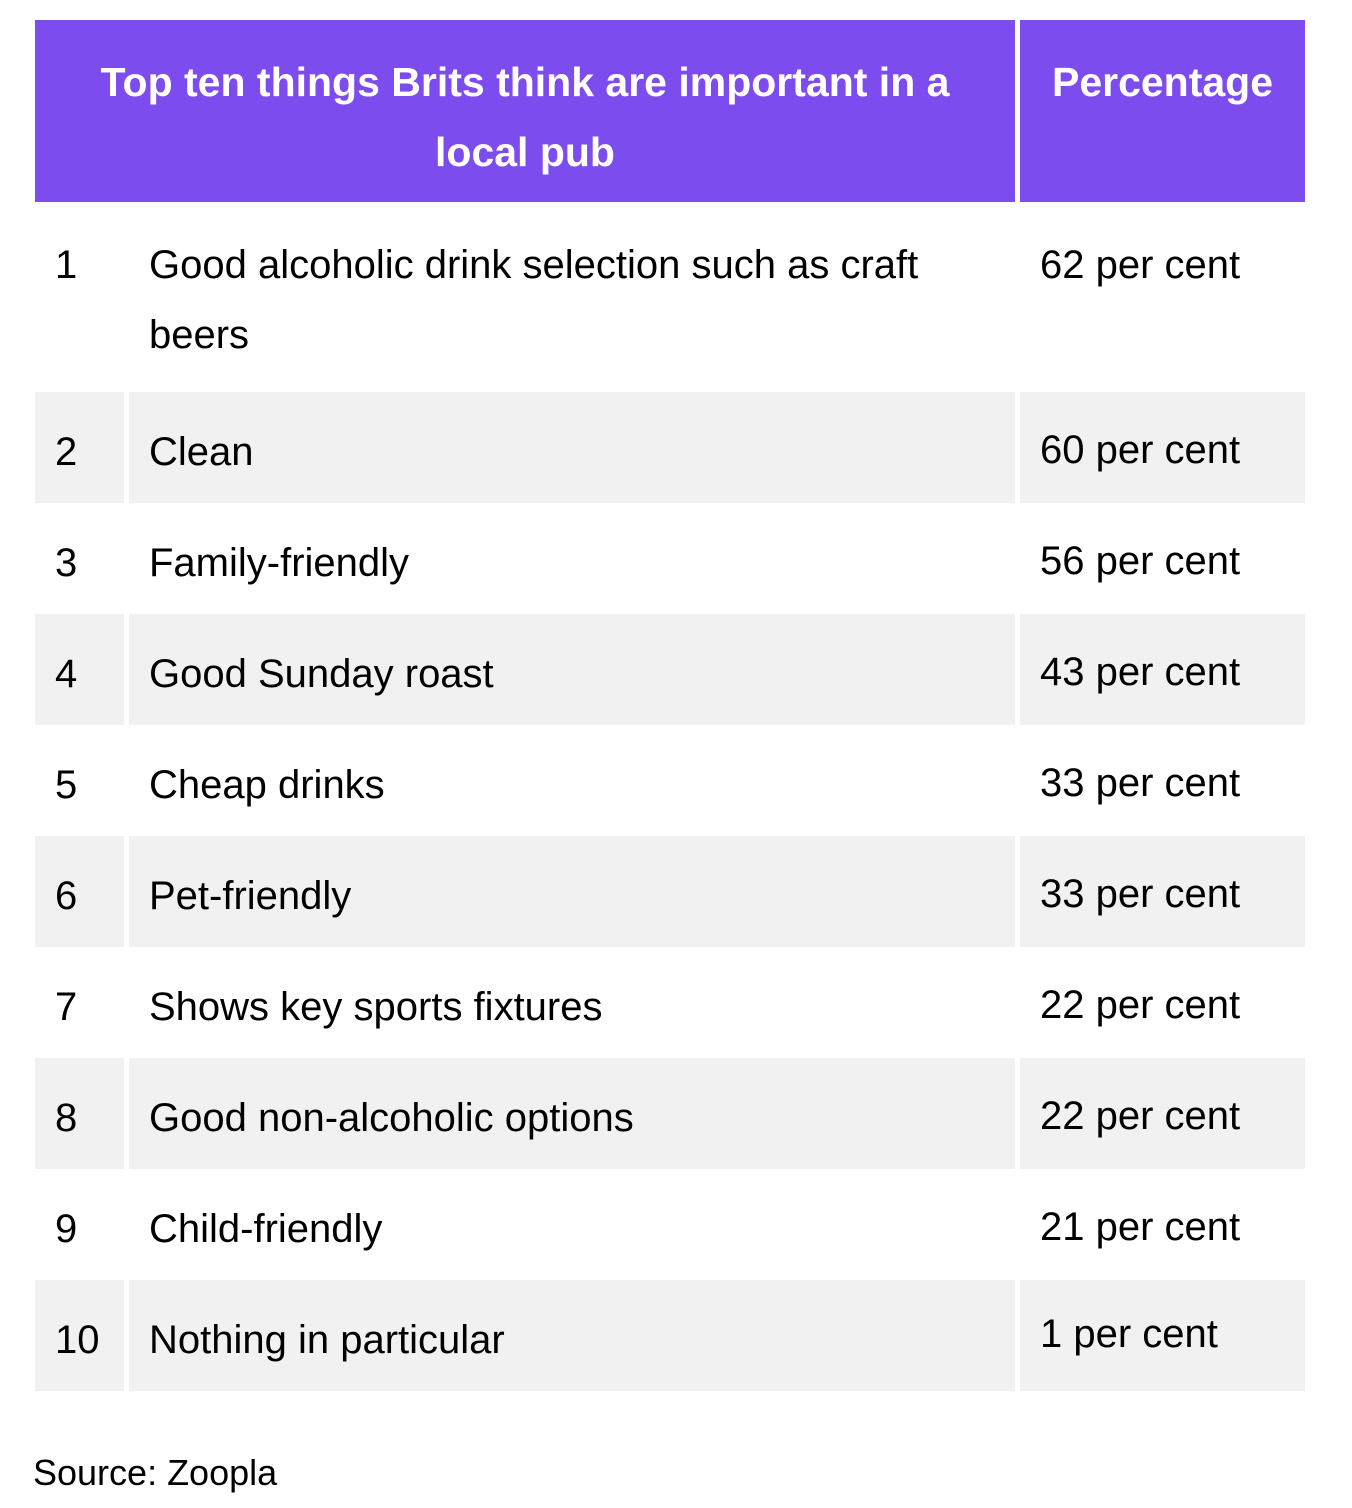 This screenshot has width=1352, height=1508. I want to click on item-cell: Clean, so click(572, 447).